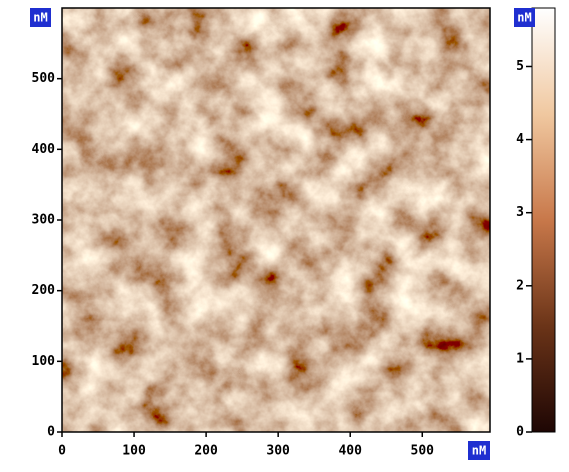  What do you see at coordinates (51, 432) in the screenshot?
I see `y-tick-label: 0` at bounding box center [51, 432].